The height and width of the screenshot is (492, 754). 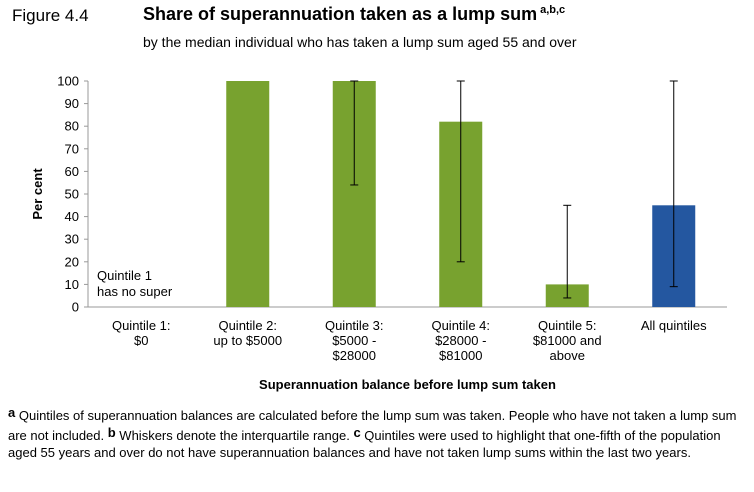 I want to click on y-tick-label: 100, so click(x=68, y=81).